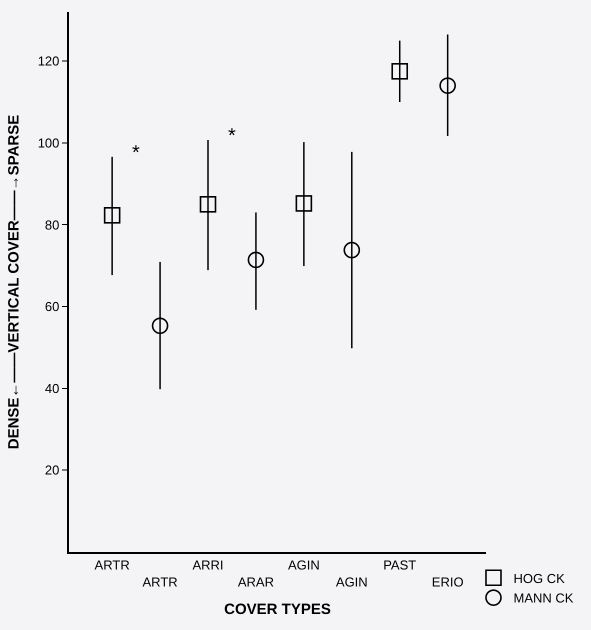  What do you see at coordinates (13, 282) in the screenshot?
I see `y-axis-title: DENSE←——VERTICAL COVER——→SPARSE` at bounding box center [13, 282].